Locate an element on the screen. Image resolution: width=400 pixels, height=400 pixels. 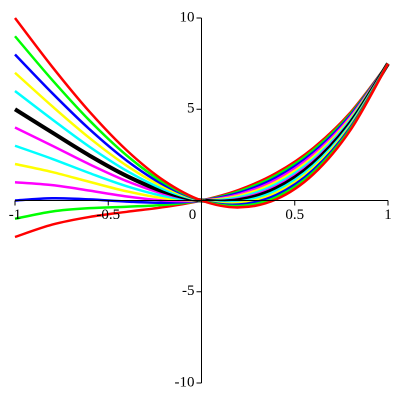
y-tick-label: 10 is located at coordinates (187, 17).